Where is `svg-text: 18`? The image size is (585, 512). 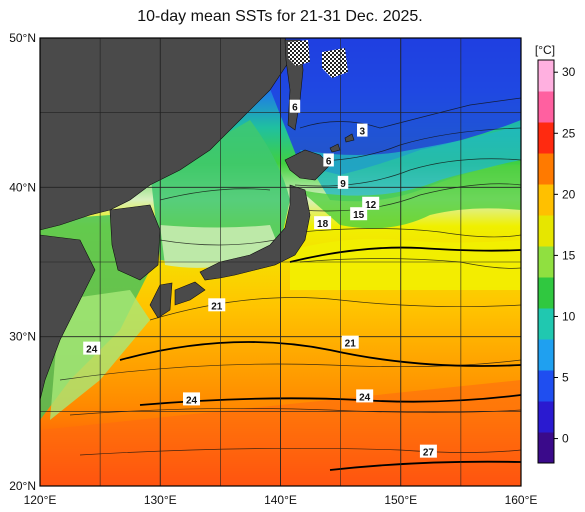
svg-text: 18 is located at coordinates (323, 224).